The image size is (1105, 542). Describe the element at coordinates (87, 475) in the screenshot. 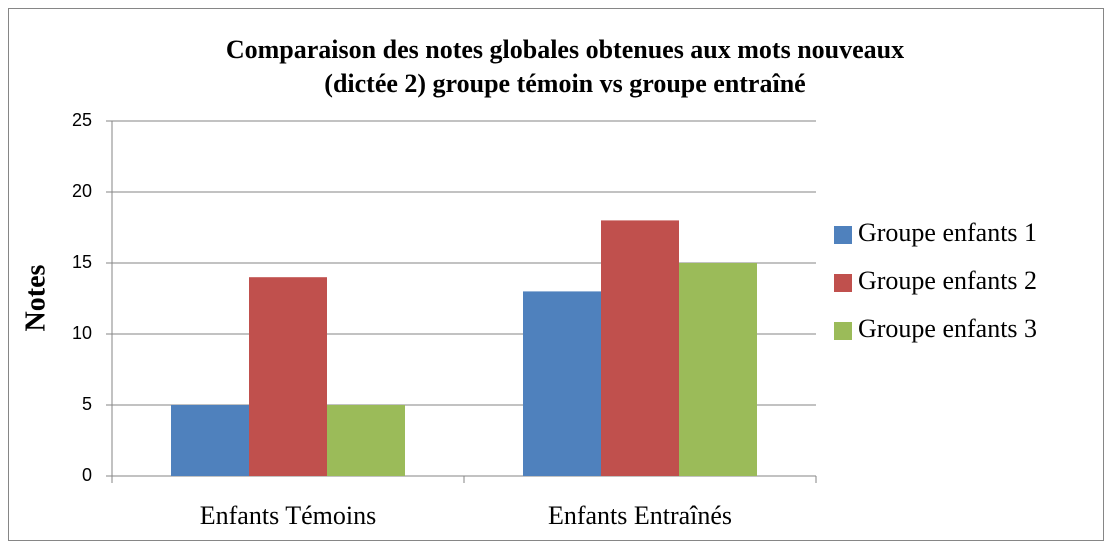

I see `y-tick-label: 0` at that location.